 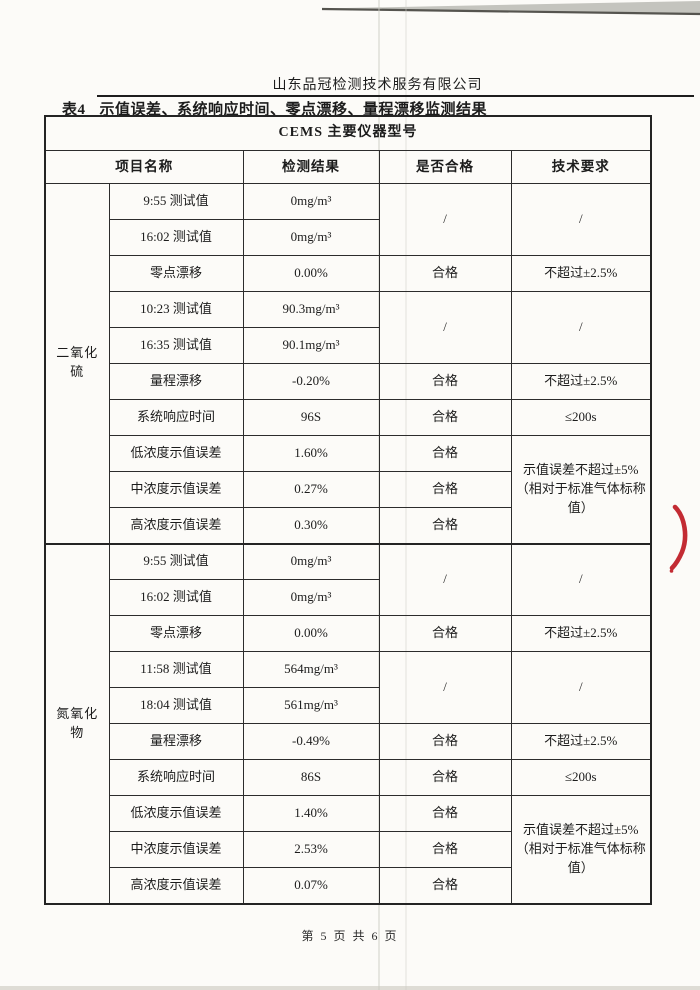 What do you see at coordinates (311, 453) in the screenshot?
I see `cell-result: 1.60%` at bounding box center [311, 453].